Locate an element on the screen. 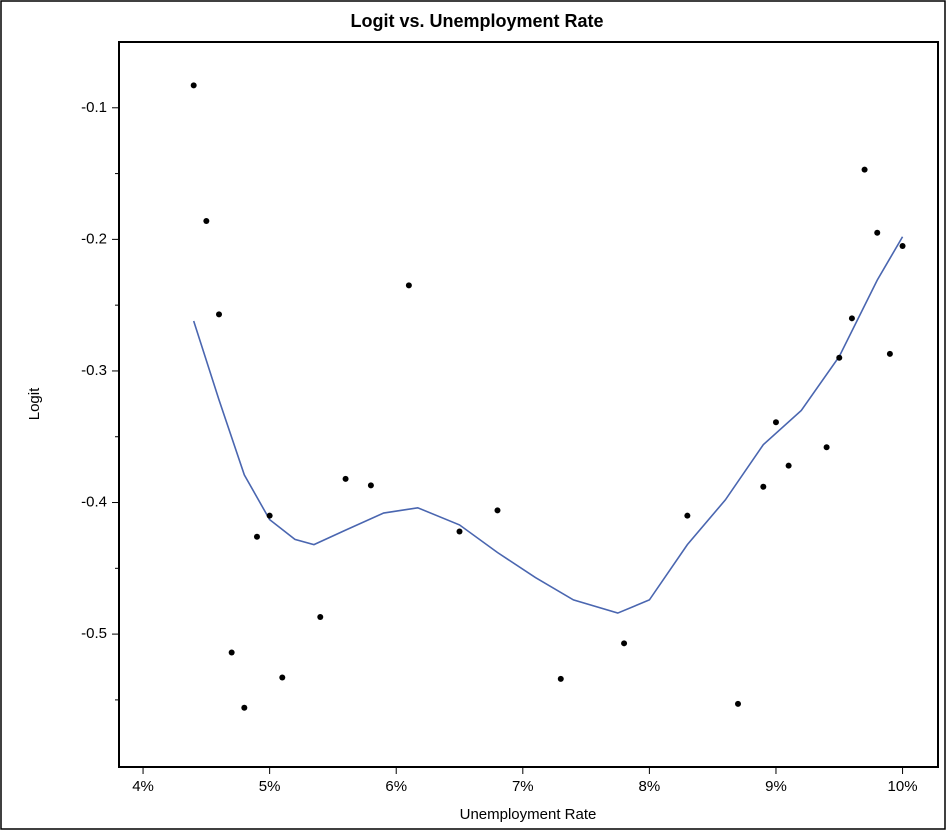 The width and height of the screenshot is (948, 832). chart-title: Logit vs. Unemployment Rate is located at coordinates (476, 21).